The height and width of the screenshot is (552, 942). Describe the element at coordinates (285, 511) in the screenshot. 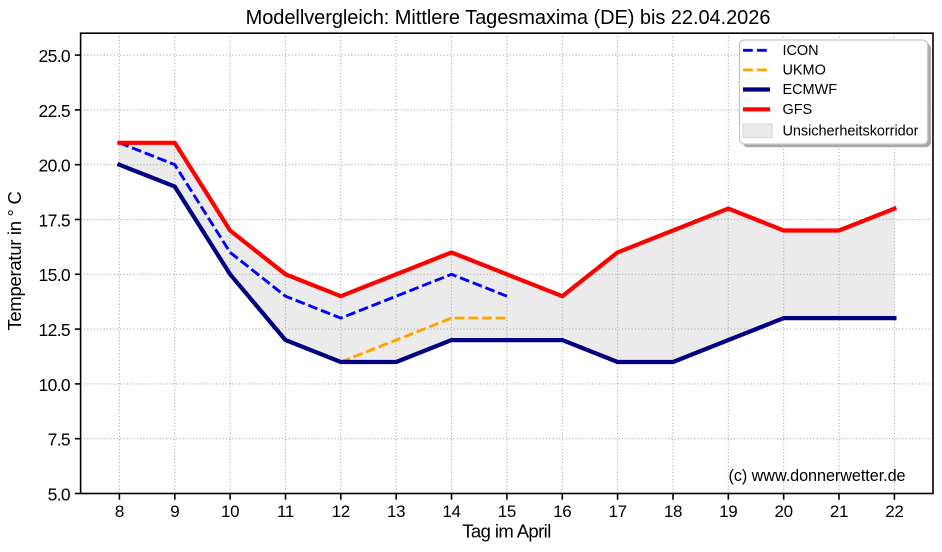

I see `svg-text: 11` at that location.